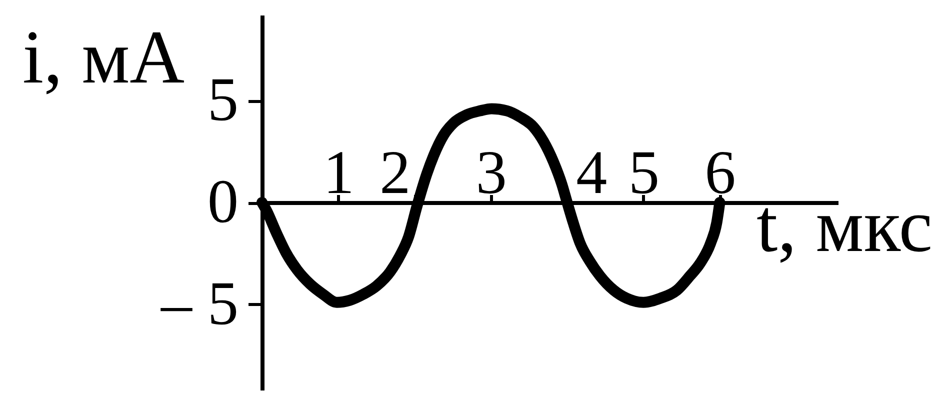  What do you see at coordinates (491, 173) in the screenshot?
I see `x-tick-label: 3` at bounding box center [491, 173].